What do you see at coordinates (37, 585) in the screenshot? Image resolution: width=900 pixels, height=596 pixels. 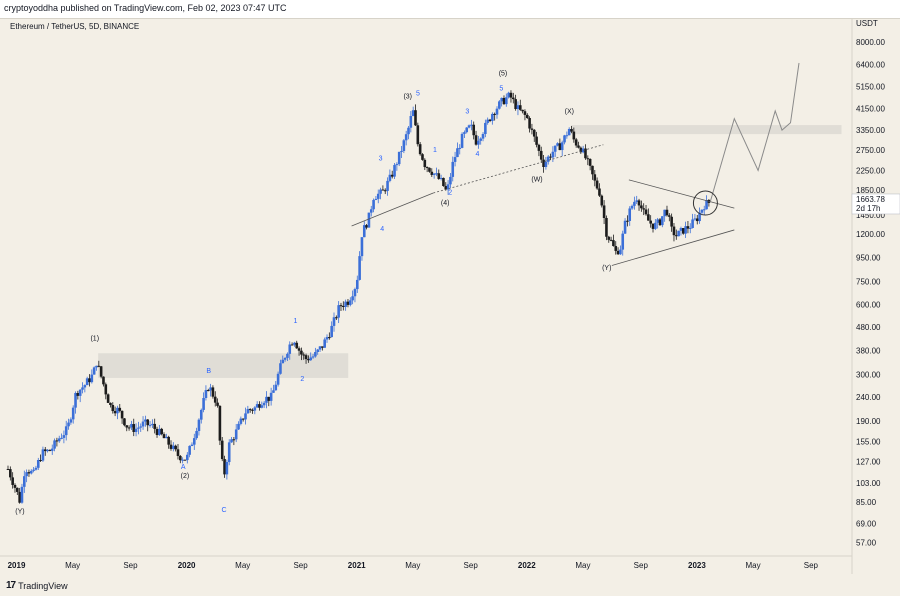 I see `tradingview-logo: 17 TradingView` at bounding box center [37, 585].